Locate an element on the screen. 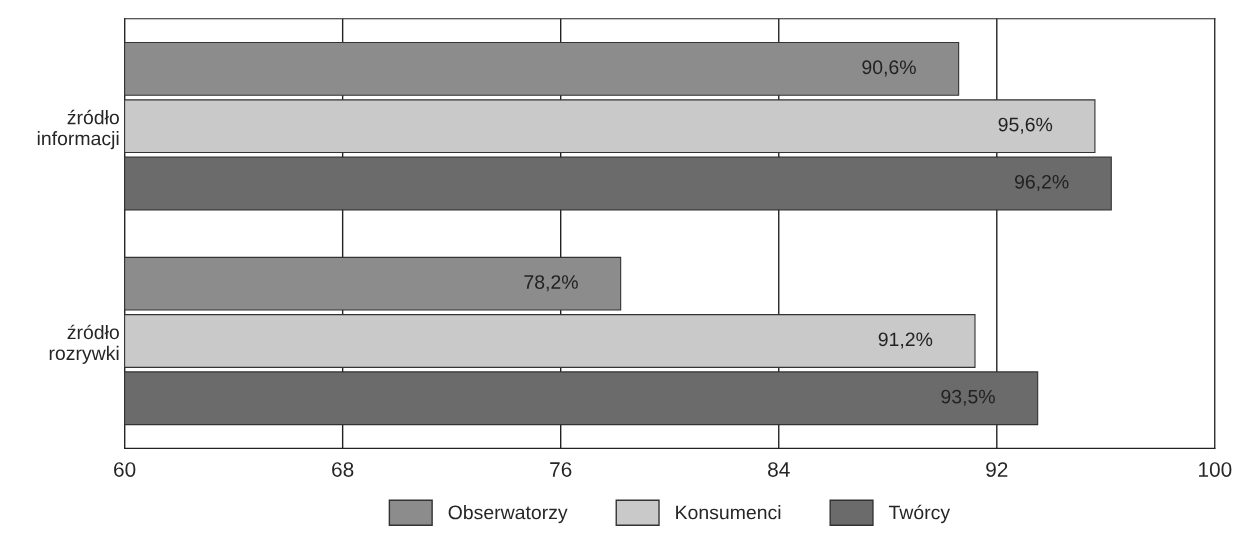  data-label: 93,5% is located at coordinates (968, 397).